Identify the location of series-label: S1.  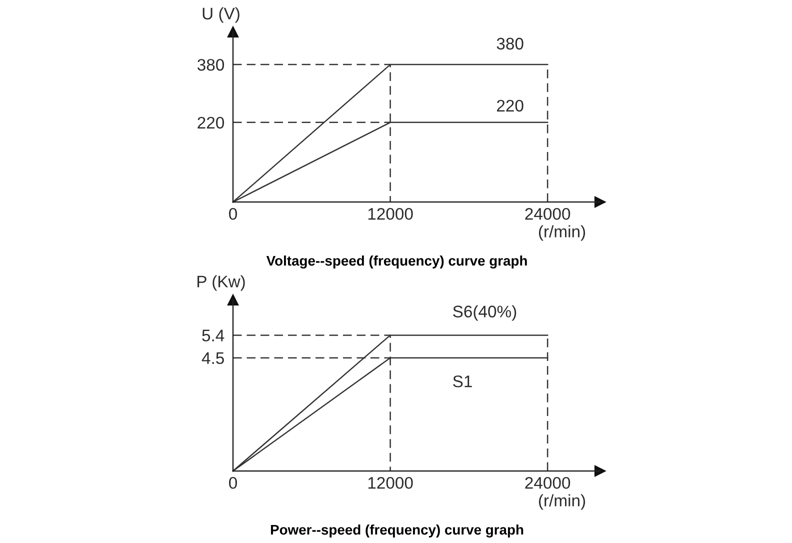
(462, 382).